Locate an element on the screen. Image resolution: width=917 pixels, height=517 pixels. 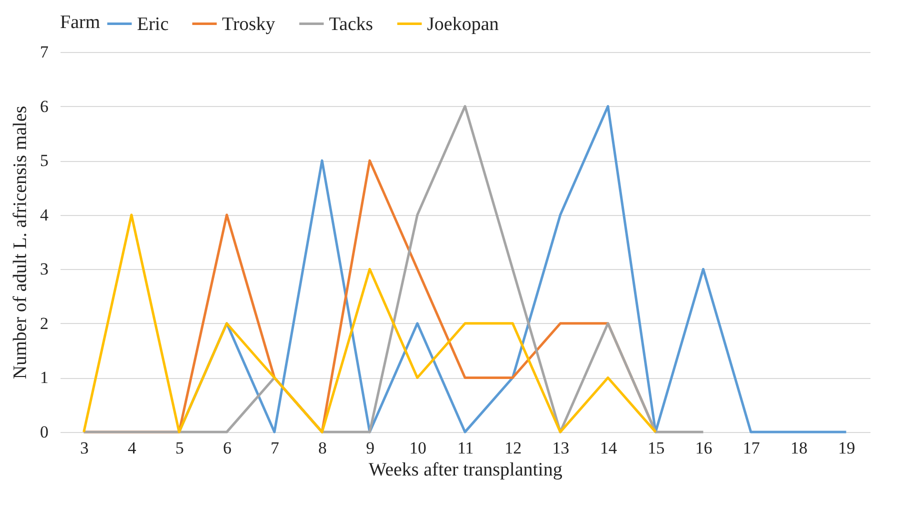
x-tick-label: 16 is located at coordinates (703, 448).